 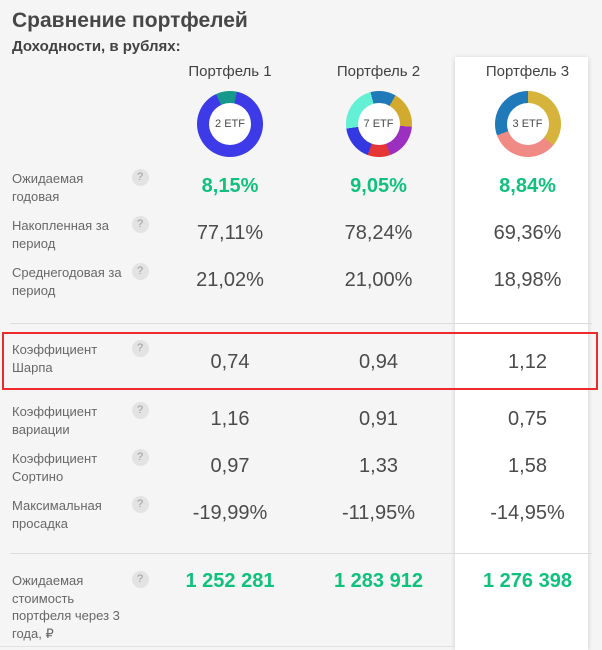 What do you see at coordinates (55, 467) in the screenshot?
I see `metric-label: Коэффициент Сортино` at bounding box center [55, 467].